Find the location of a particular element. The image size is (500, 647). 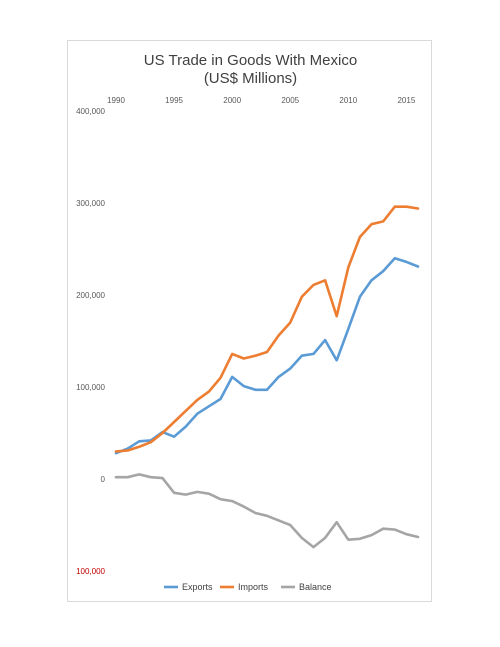

y-tick-label: 300,000 is located at coordinates (90, 203).